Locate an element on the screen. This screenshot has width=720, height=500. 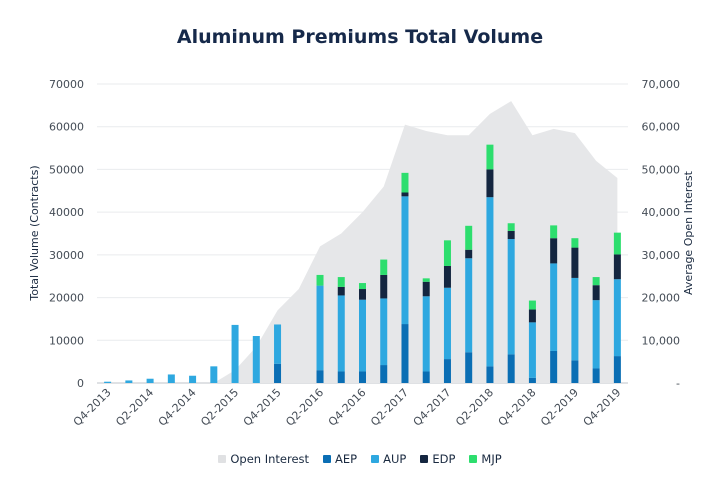
legend-label: AUP is located at coordinates (395, 459).